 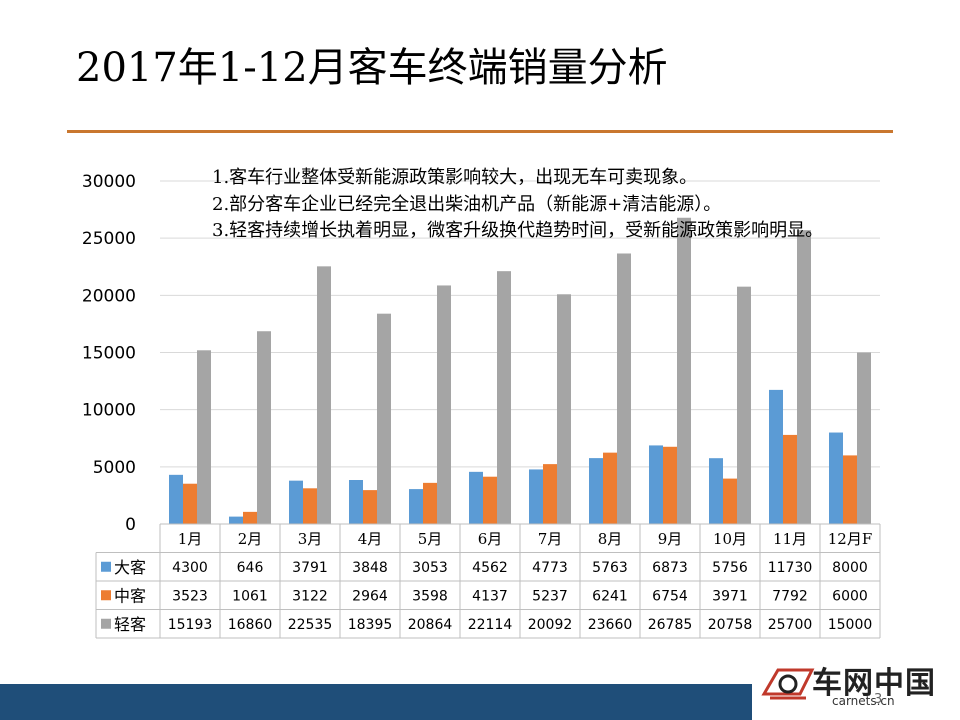 I want to click on data-cell: 8000, so click(x=850, y=568).